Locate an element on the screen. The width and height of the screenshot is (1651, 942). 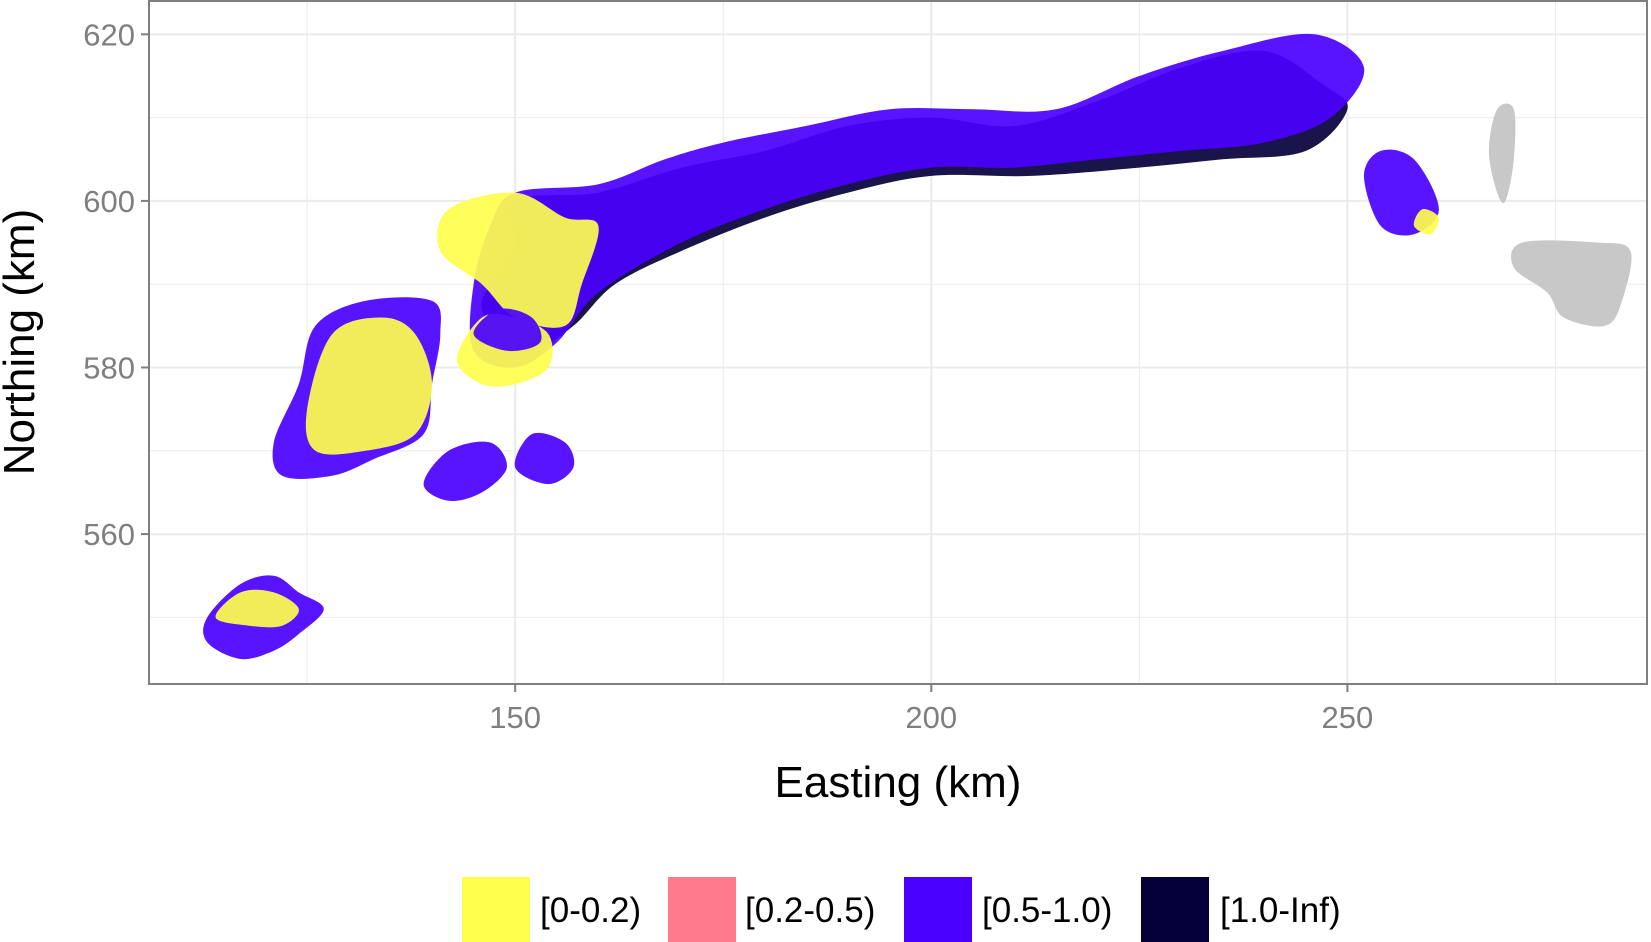
y-tick-label: 560 is located at coordinates (109, 534).